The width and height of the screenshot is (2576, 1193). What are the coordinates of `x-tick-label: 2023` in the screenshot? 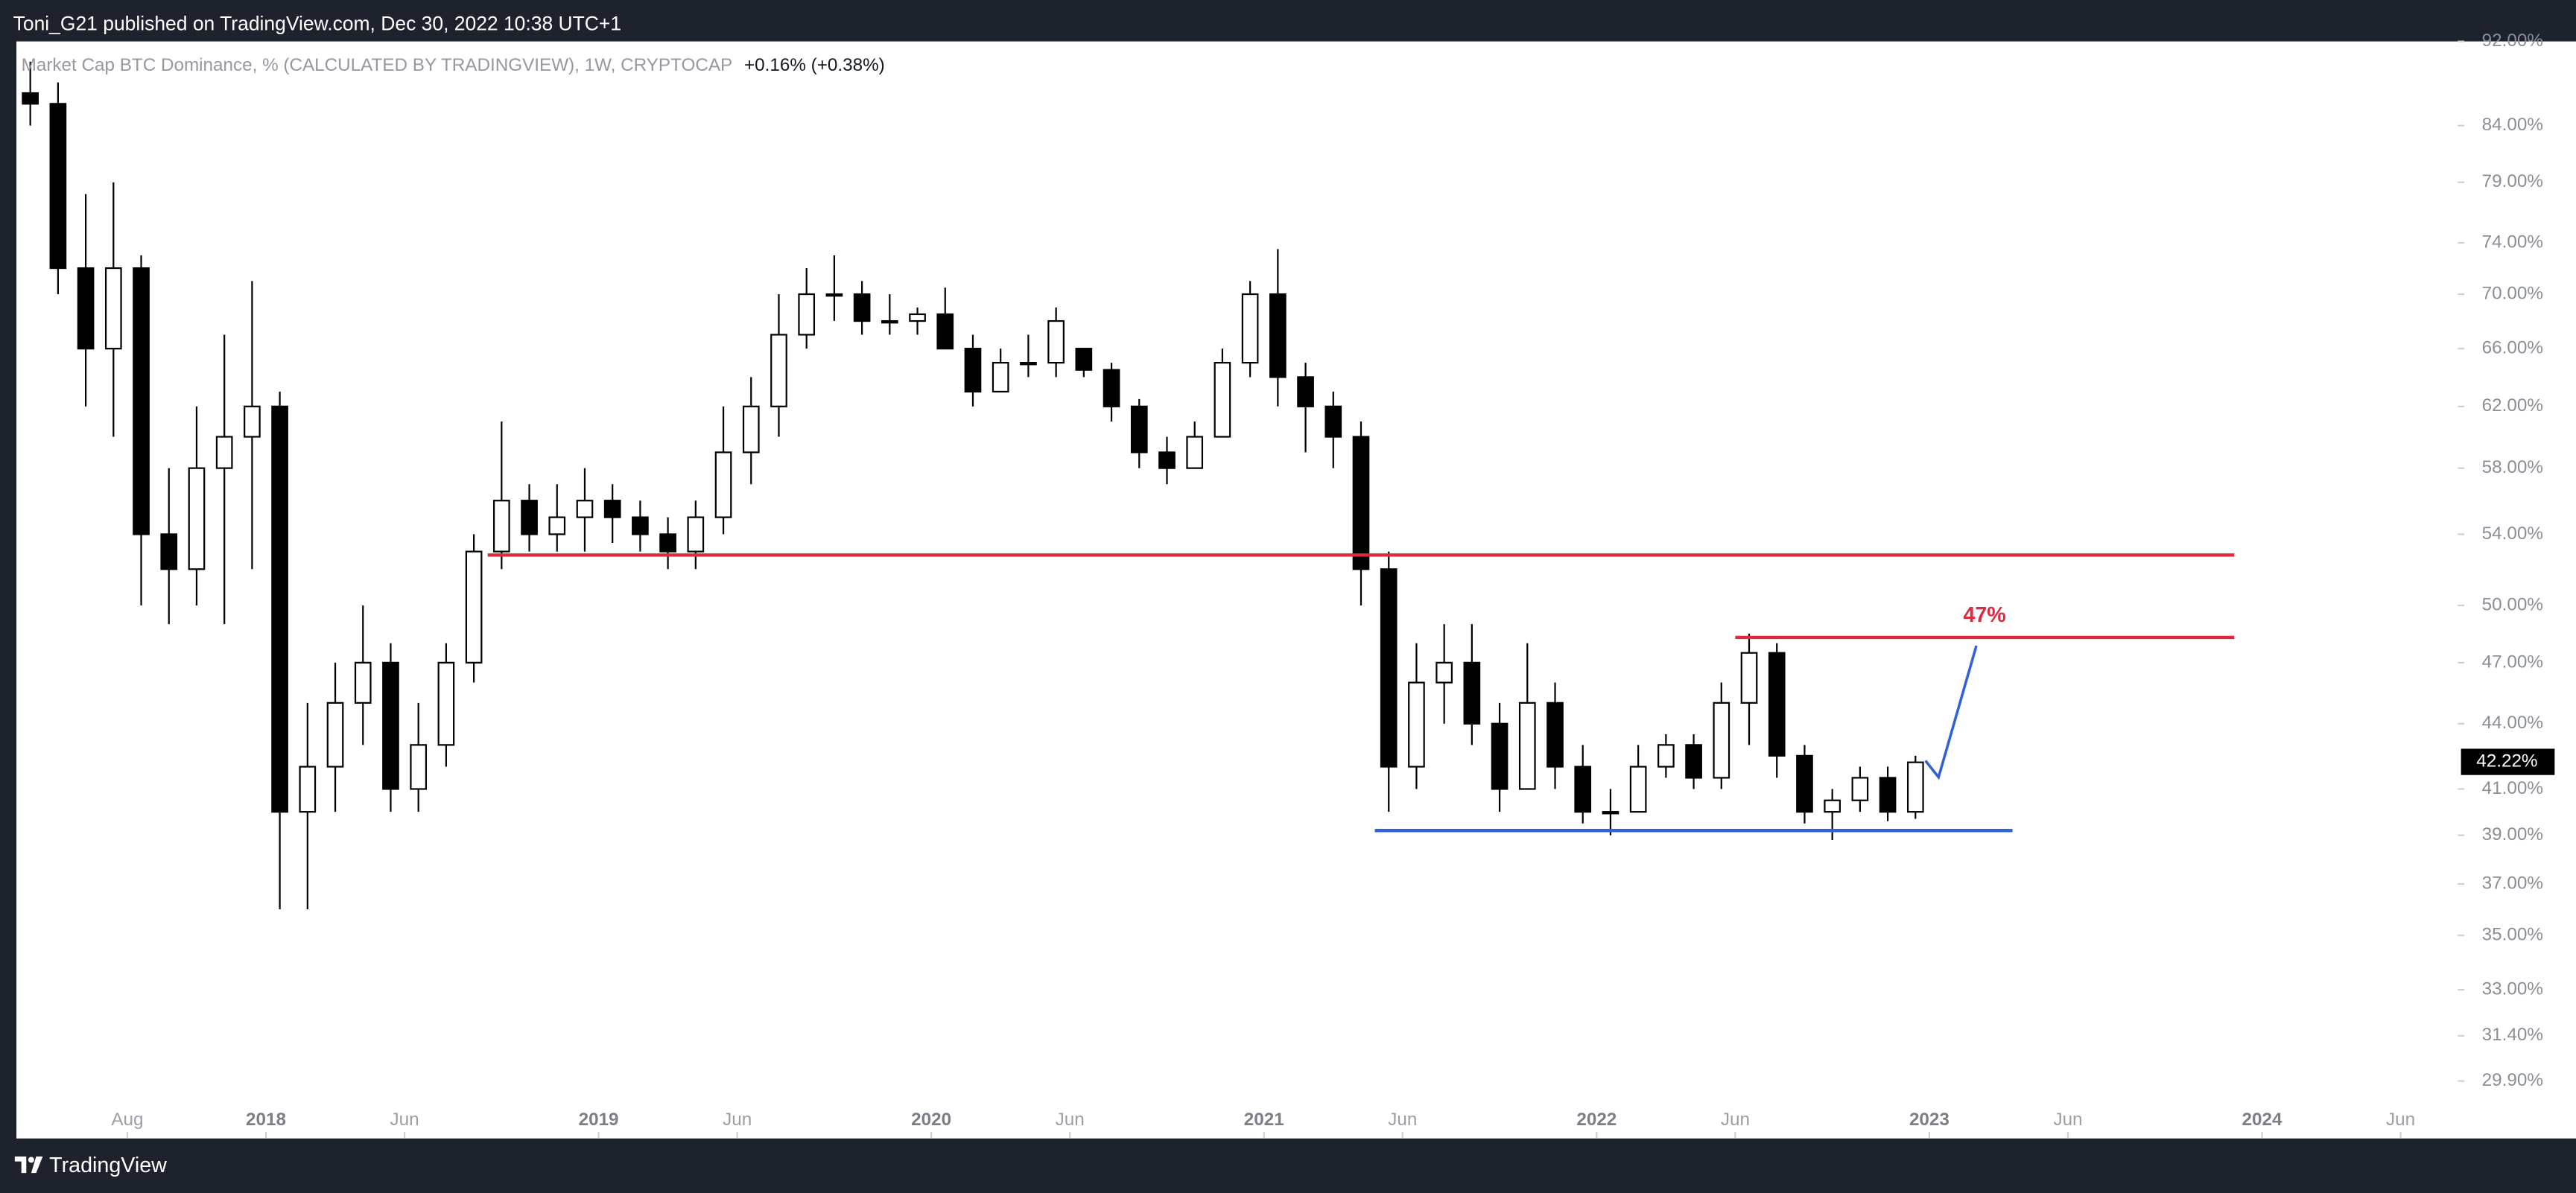 It's located at (1930, 1120).